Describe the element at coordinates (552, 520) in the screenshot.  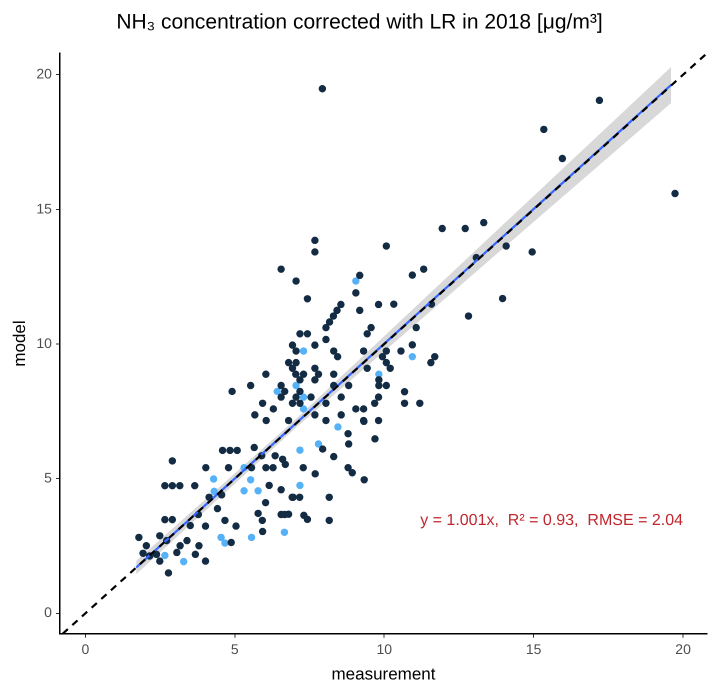
I see `annotation: y = 1.001x, R² = 0.93, RMSE = 2.04` at that location.